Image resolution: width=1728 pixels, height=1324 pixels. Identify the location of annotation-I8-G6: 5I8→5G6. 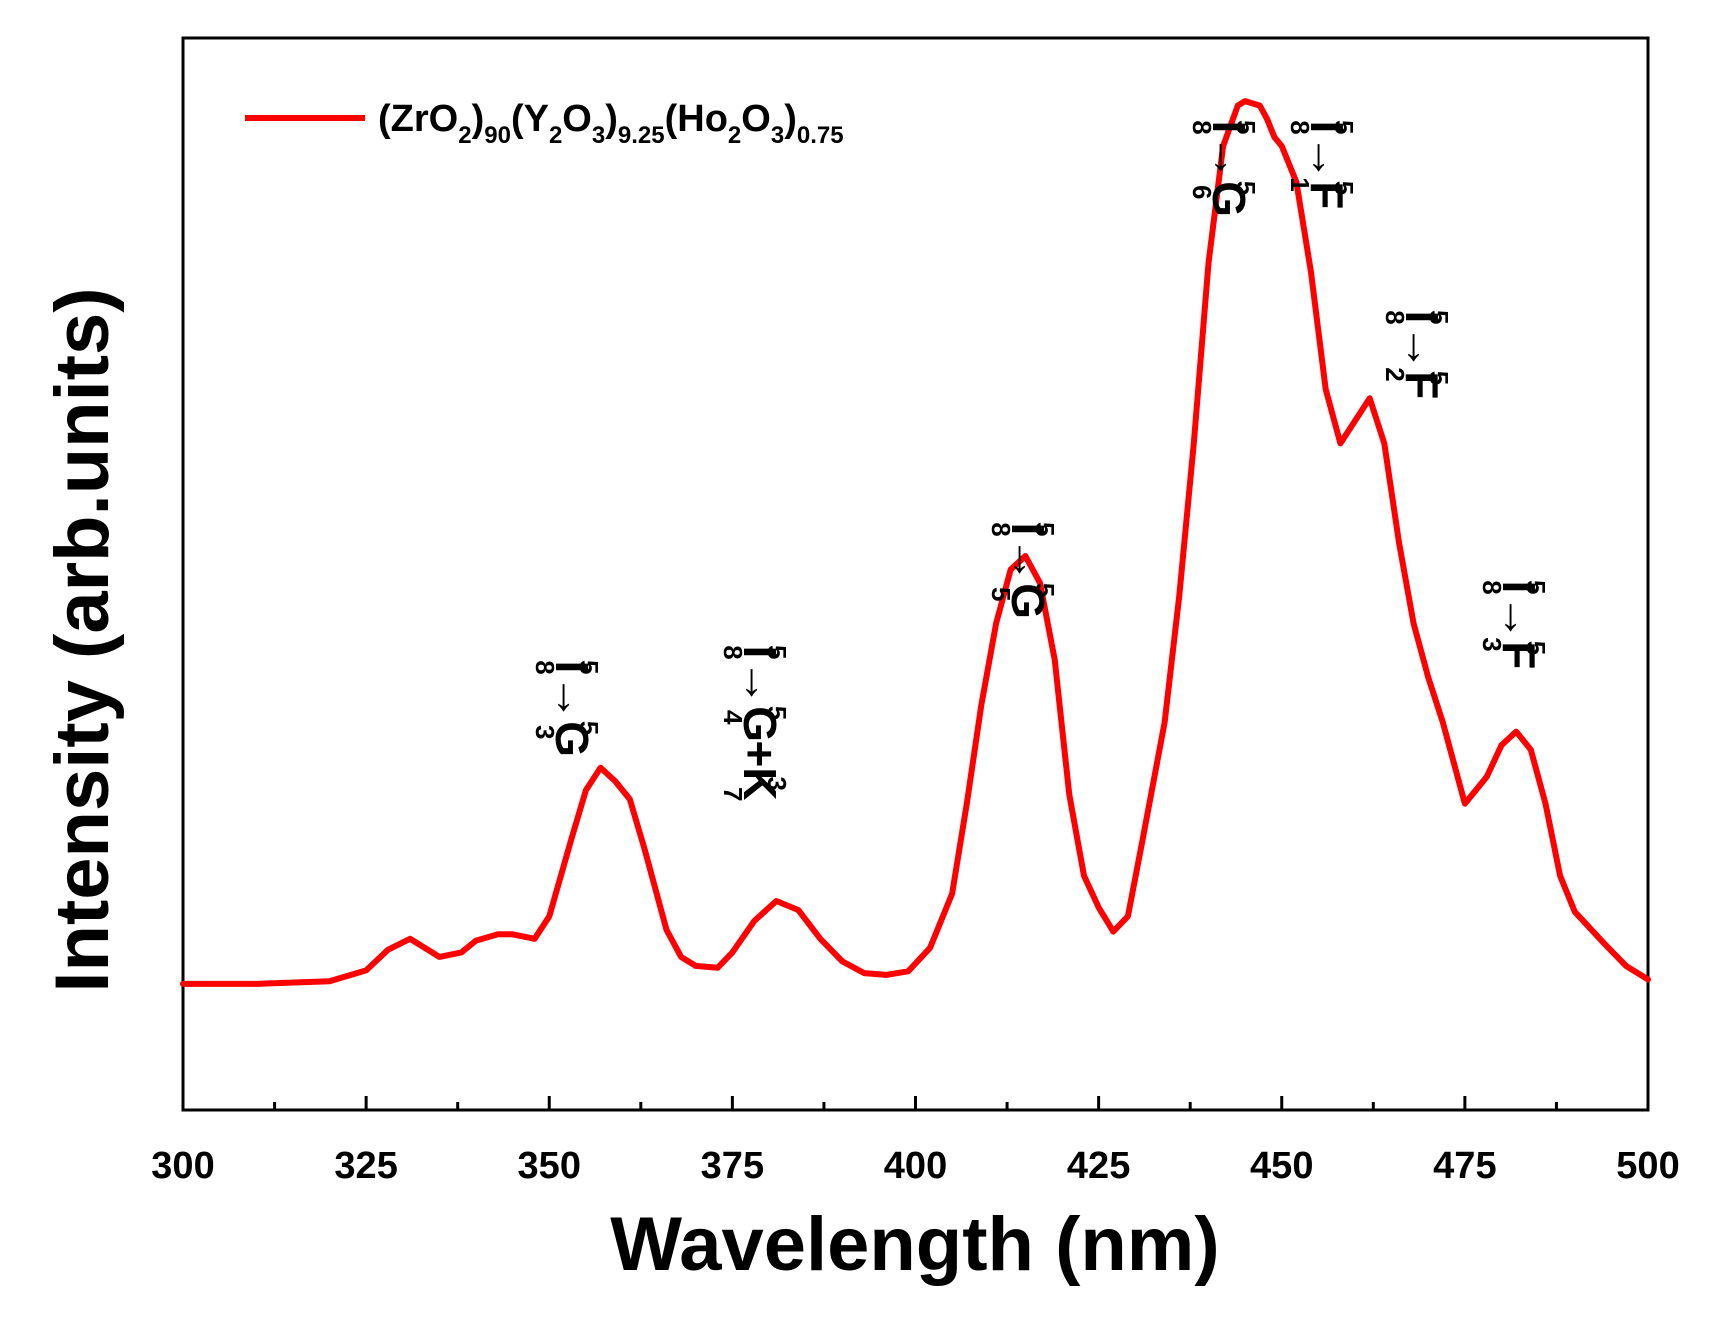
(1224, 168).